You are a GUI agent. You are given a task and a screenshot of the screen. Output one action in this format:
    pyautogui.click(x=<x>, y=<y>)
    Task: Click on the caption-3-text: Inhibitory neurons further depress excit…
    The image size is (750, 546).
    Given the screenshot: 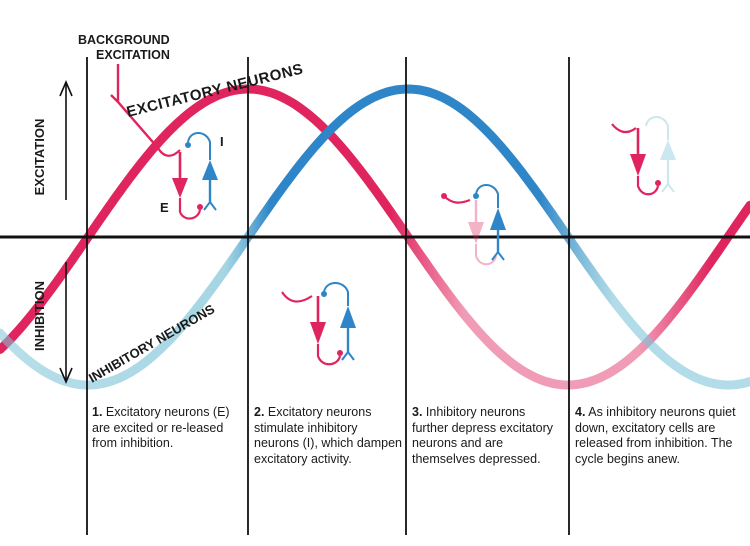 What is the action you would take?
    pyautogui.click(x=483, y=435)
    